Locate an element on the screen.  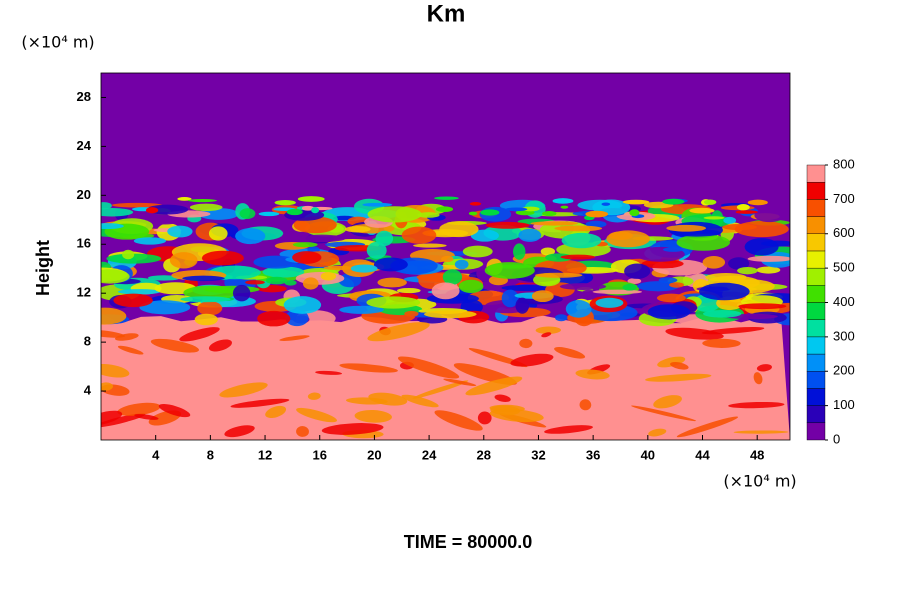
x-tick-label: 44 is located at coordinates (702, 454).